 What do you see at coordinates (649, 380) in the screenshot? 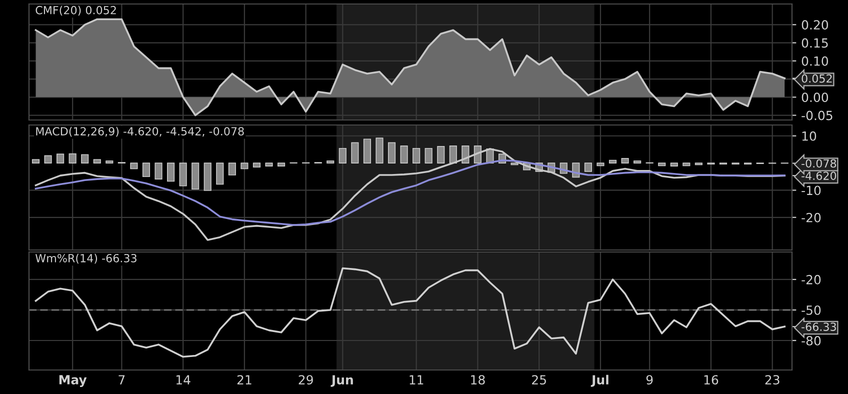
I see `x-tick-label: 9` at bounding box center [649, 380].